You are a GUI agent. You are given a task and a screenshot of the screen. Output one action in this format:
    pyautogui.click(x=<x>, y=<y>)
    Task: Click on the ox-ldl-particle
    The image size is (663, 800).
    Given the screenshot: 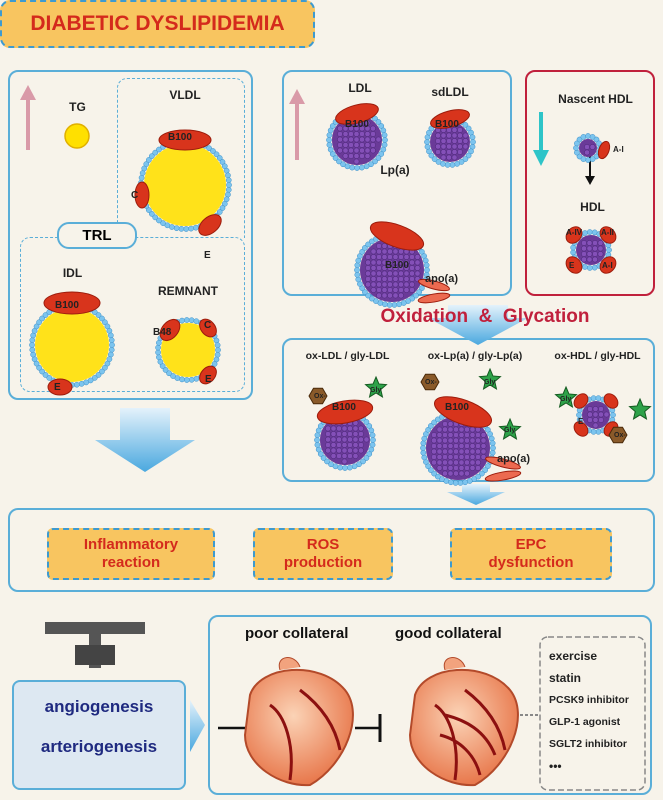 What is the action you would take?
    pyautogui.click(x=345, y=435)
    